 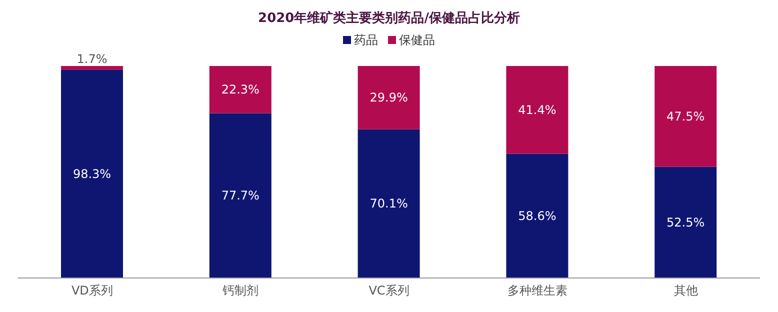 I want to click on data-label: 47.5%, so click(x=685, y=116).